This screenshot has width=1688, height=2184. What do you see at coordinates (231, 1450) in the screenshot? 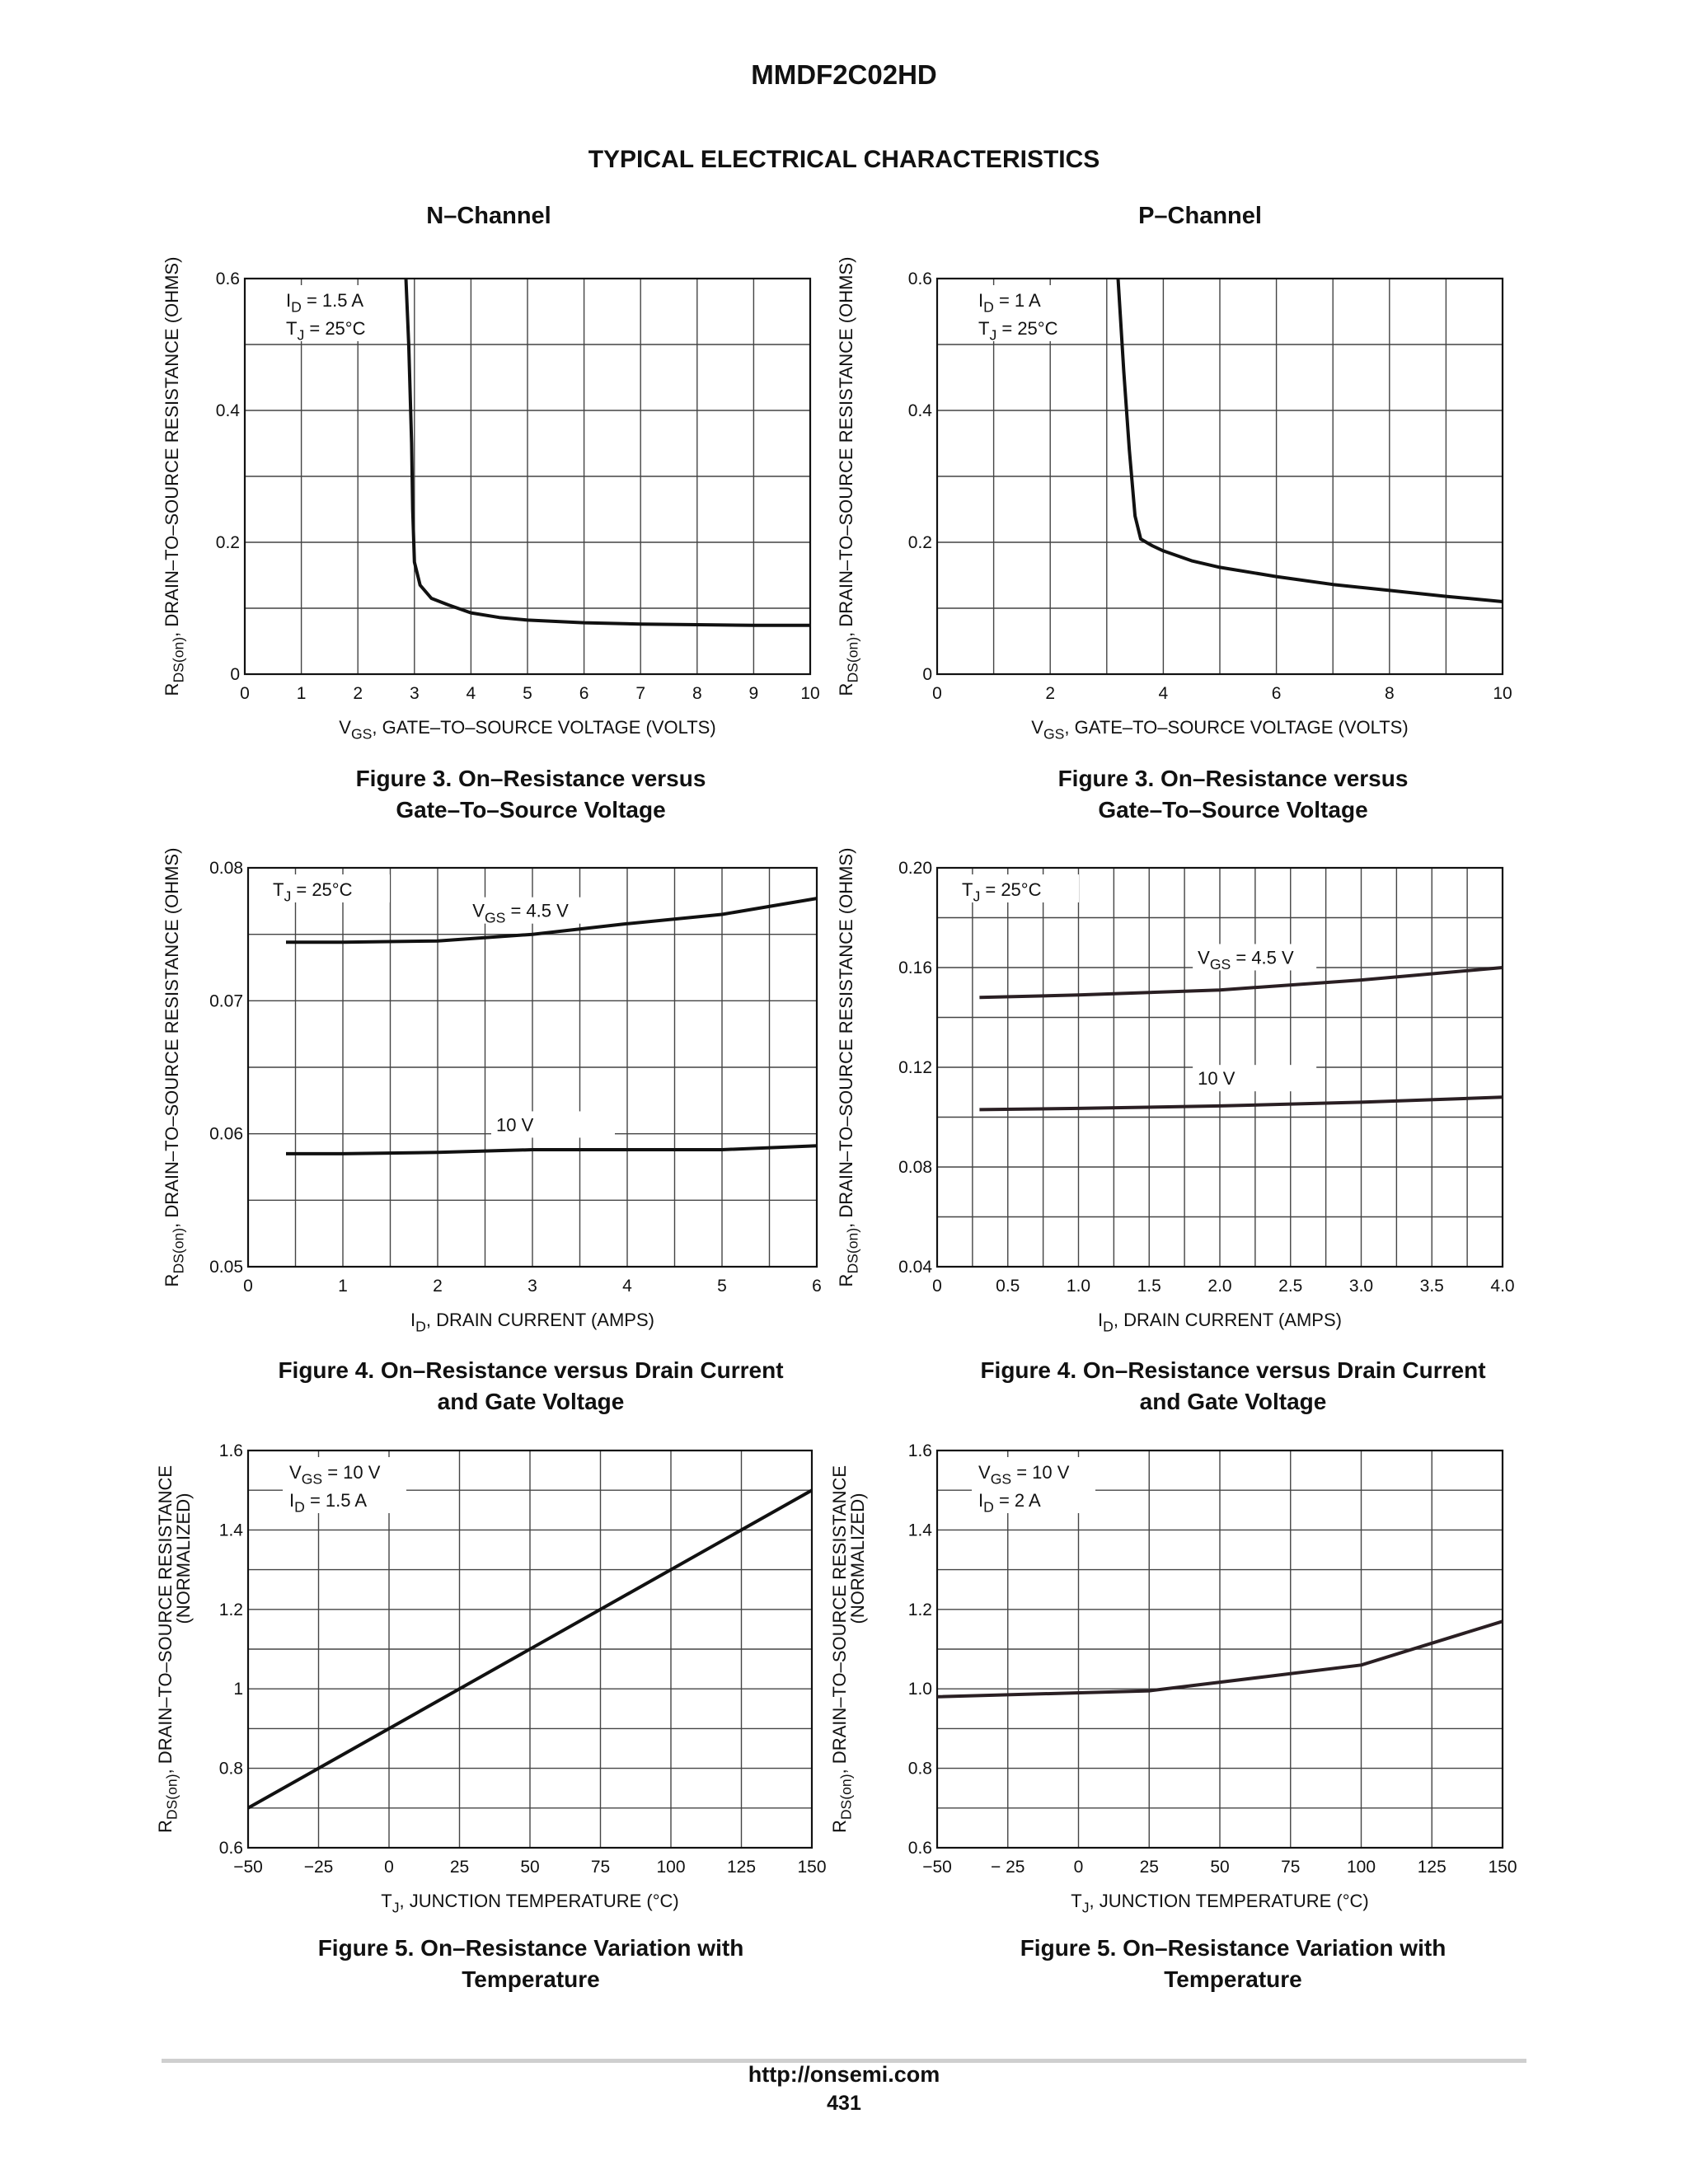
I see `y-tick-label: 1.6` at bounding box center [231, 1450].